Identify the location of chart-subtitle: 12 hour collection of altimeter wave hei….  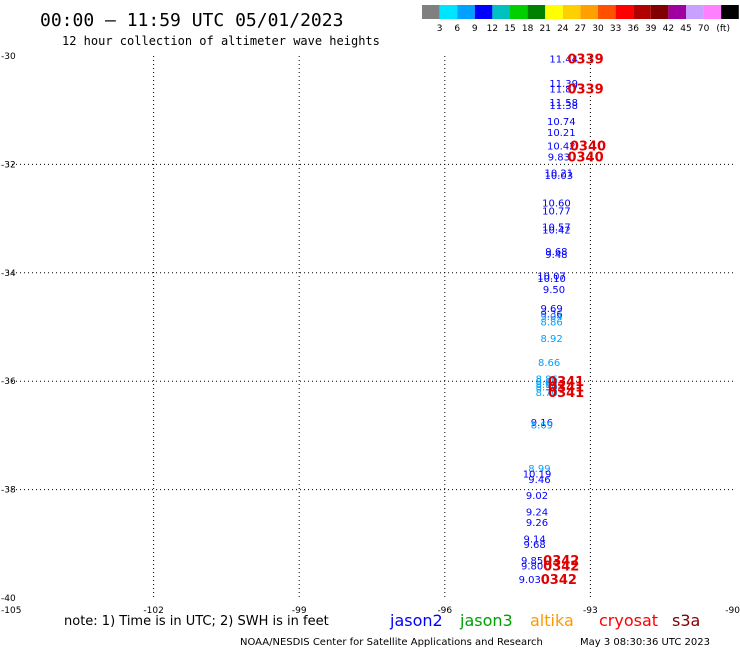
(221, 41).